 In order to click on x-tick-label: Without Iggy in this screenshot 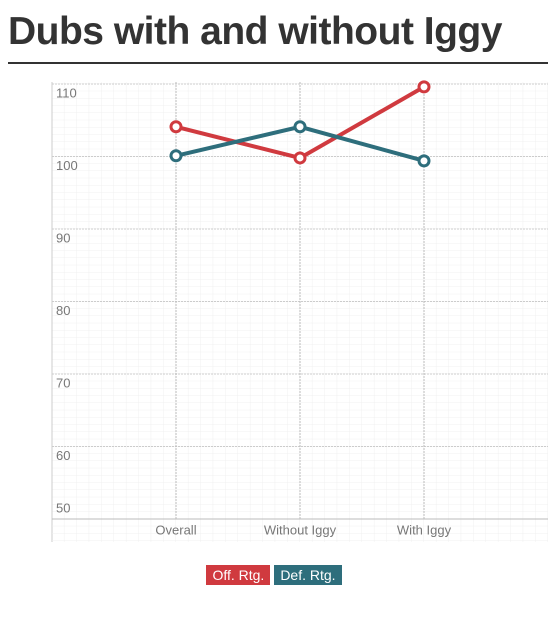, I will do `click(300, 529)`.